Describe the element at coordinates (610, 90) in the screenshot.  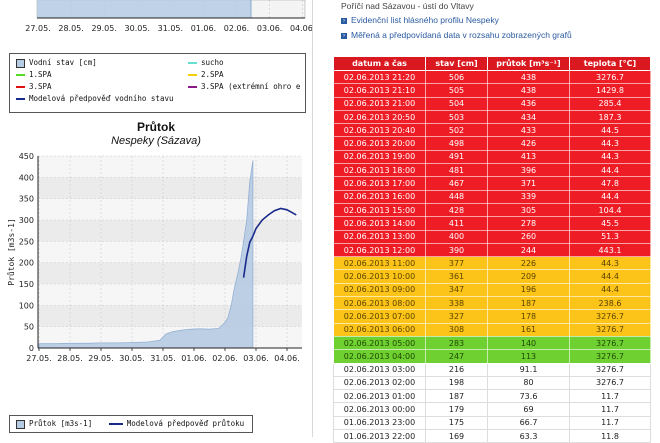
I see `table-cell: 1429.8` at that location.